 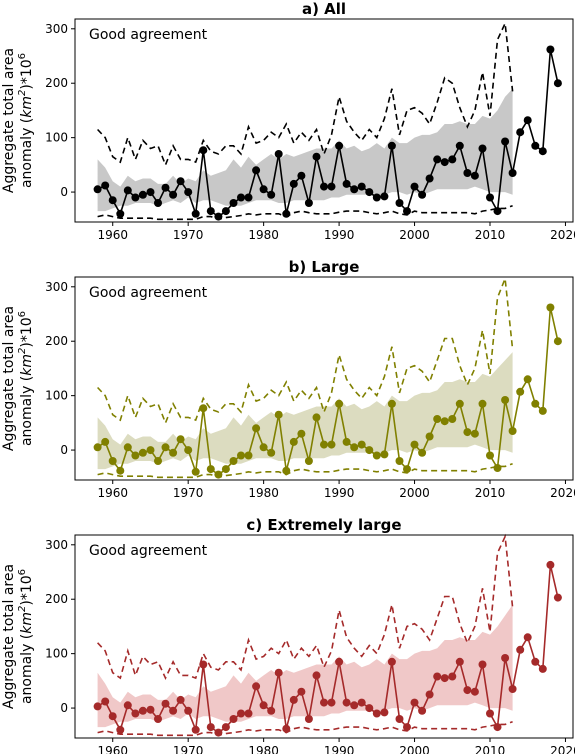 What do you see at coordinates (9, 378) in the screenshot?
I see `y-axis-label-line1: Aggregate total area` at bounding box center [9, 378].